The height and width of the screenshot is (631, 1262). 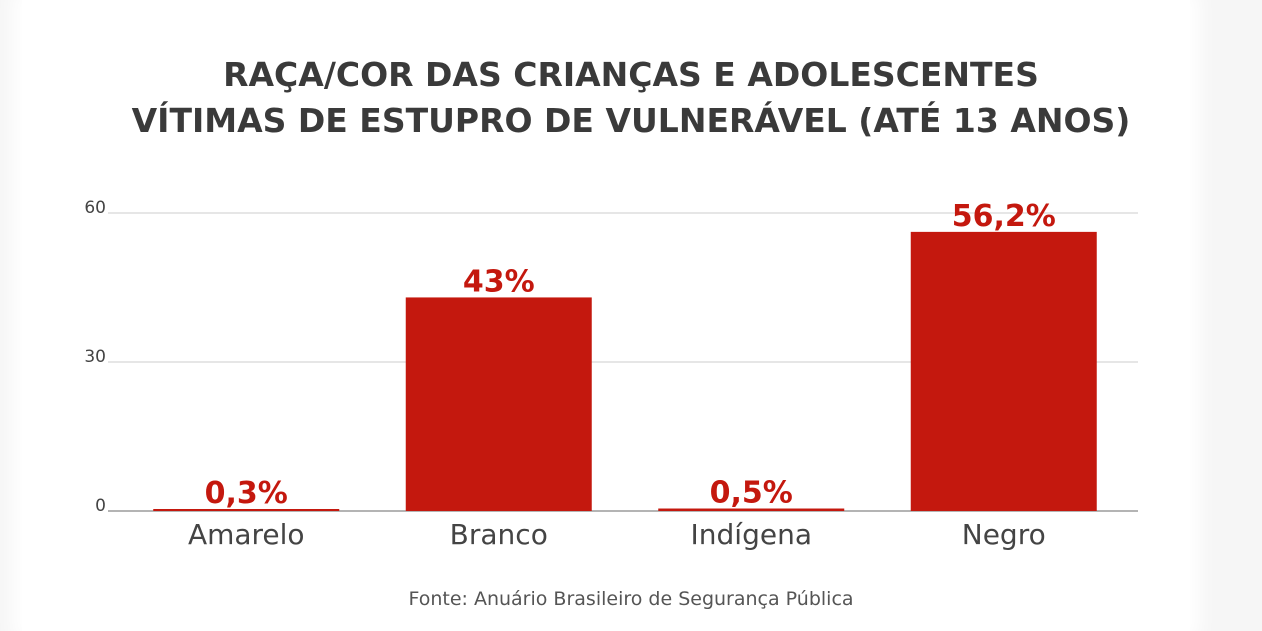 What do you see at coordinates (100, 506) in the screenshot?
I see `y-tick-label: 0` at bounding box center [100, 506].